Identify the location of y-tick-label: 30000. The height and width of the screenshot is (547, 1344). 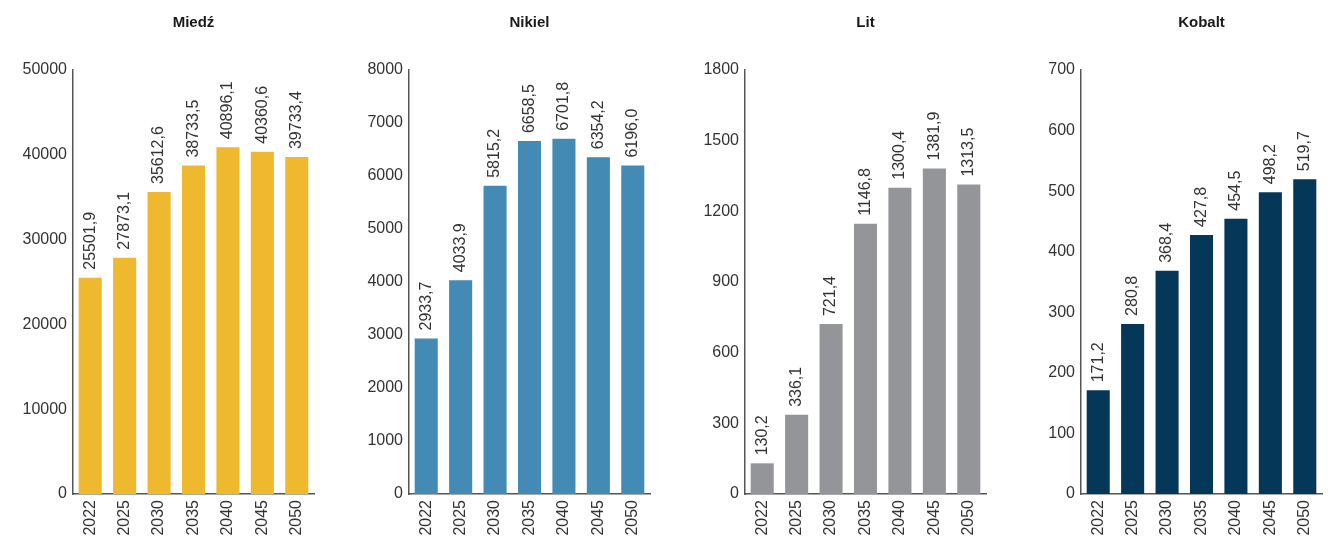
(45, 239).